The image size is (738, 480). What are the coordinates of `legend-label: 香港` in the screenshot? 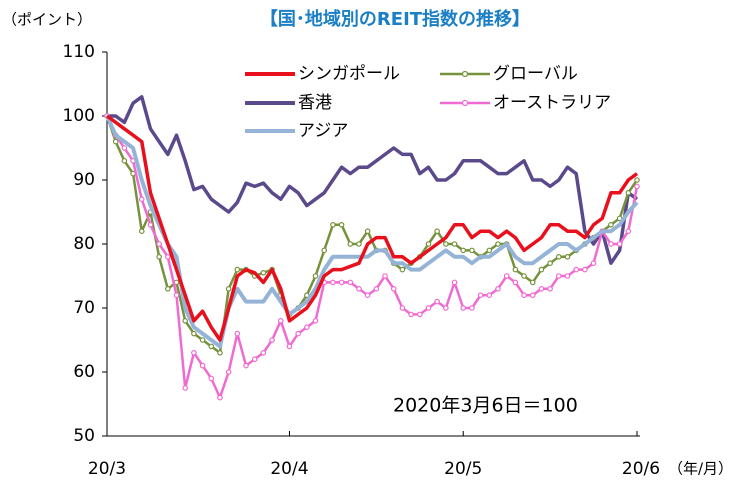 It's located at (315, 103).